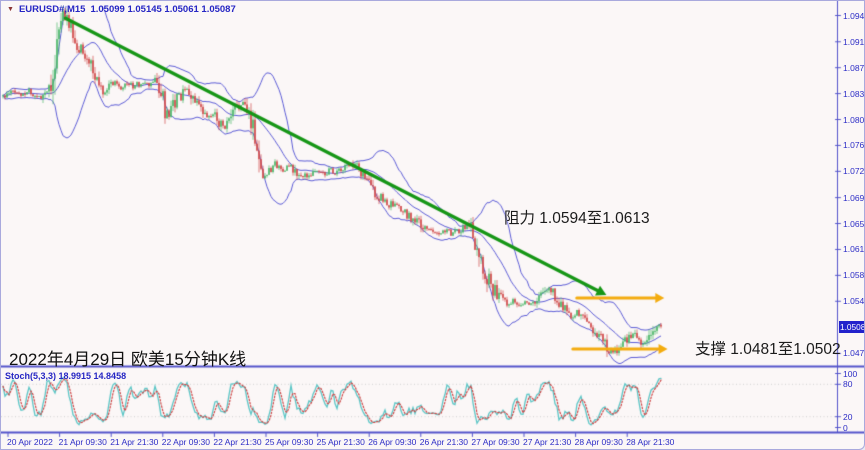 The width and height of the screenshot is (865, 450). I want to click on price-axis-label: 1.06910, so click(854, 197).